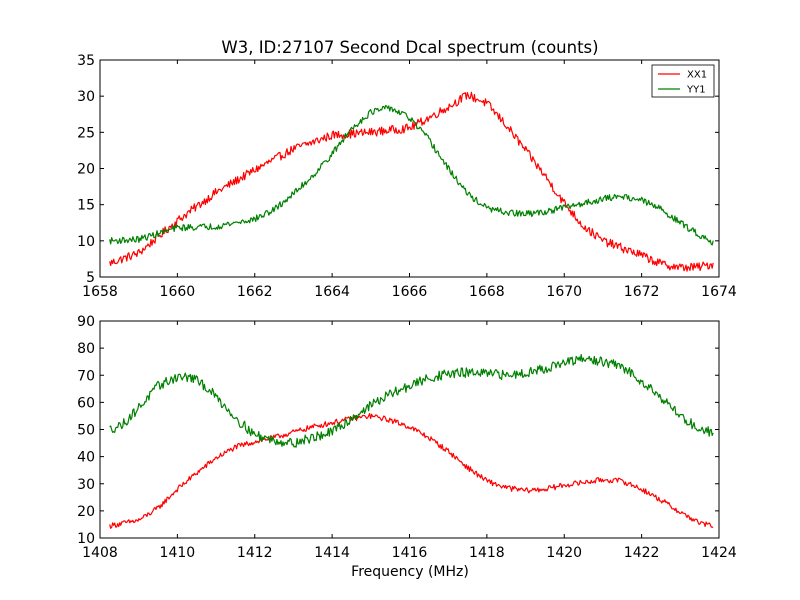 This screenshot has width=800, height=600. I want to click on y-tick-label: 35, so click(86, 61).